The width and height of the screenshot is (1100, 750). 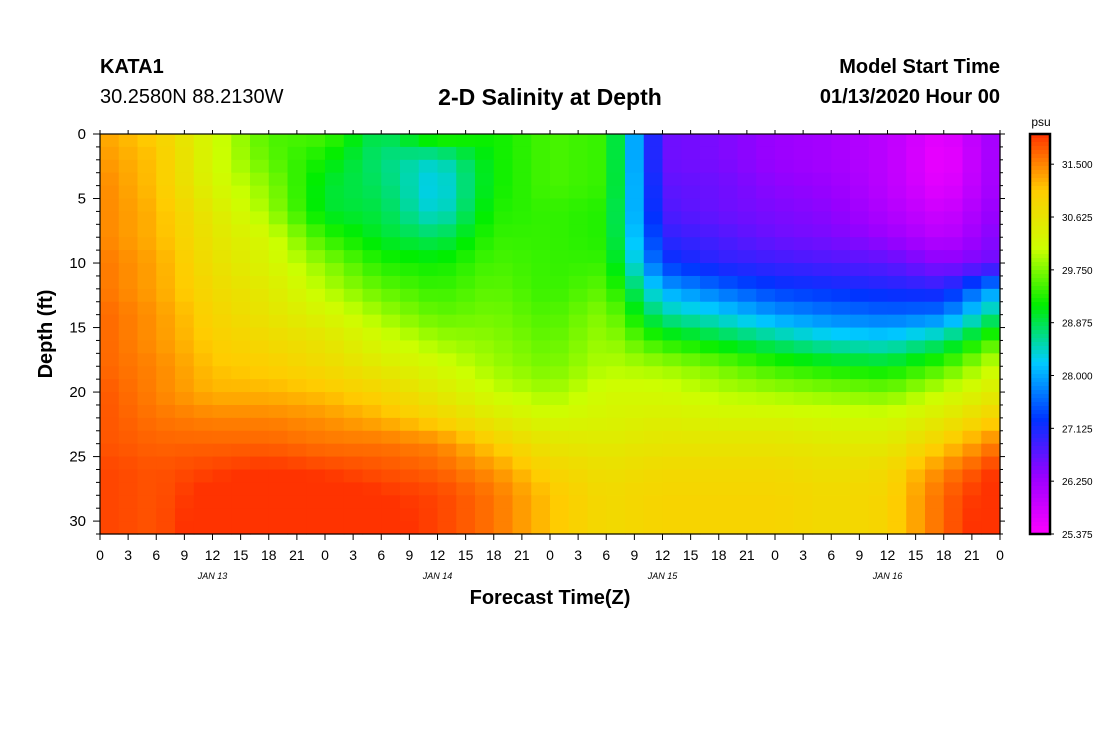 What do you see at coordinates (192, 97) in the screenshot?
I see `station-coordinates: 30.2580N 88.2130W` at bounding box center [192, 97].